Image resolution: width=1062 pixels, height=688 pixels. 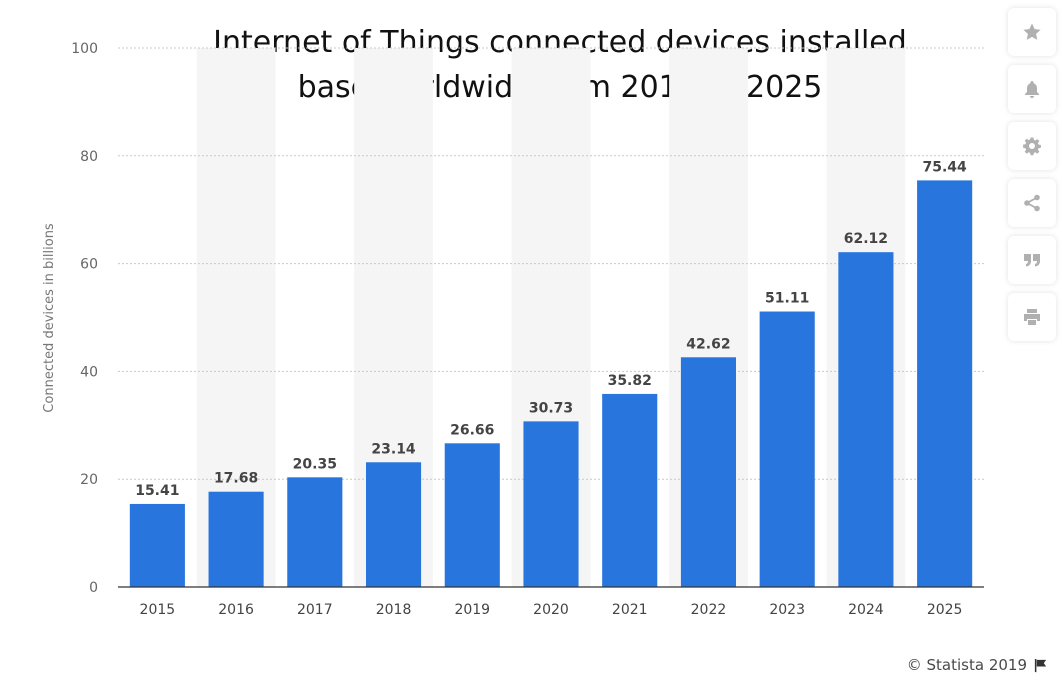 What do you see at coordinates (93, 588) in the screenshot?
I see `y-tick-label: 0` at bounding box center [93, 588].